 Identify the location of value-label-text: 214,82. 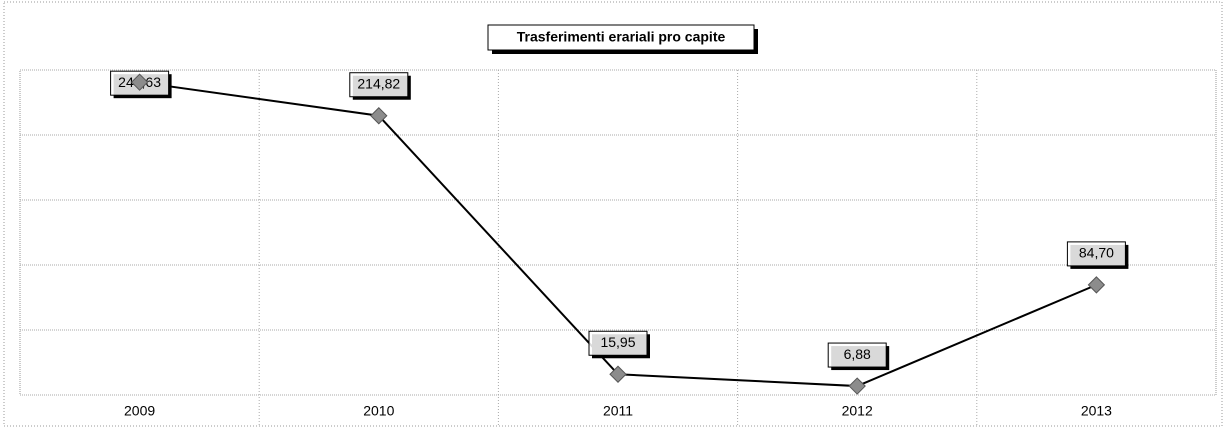
(378, 83).